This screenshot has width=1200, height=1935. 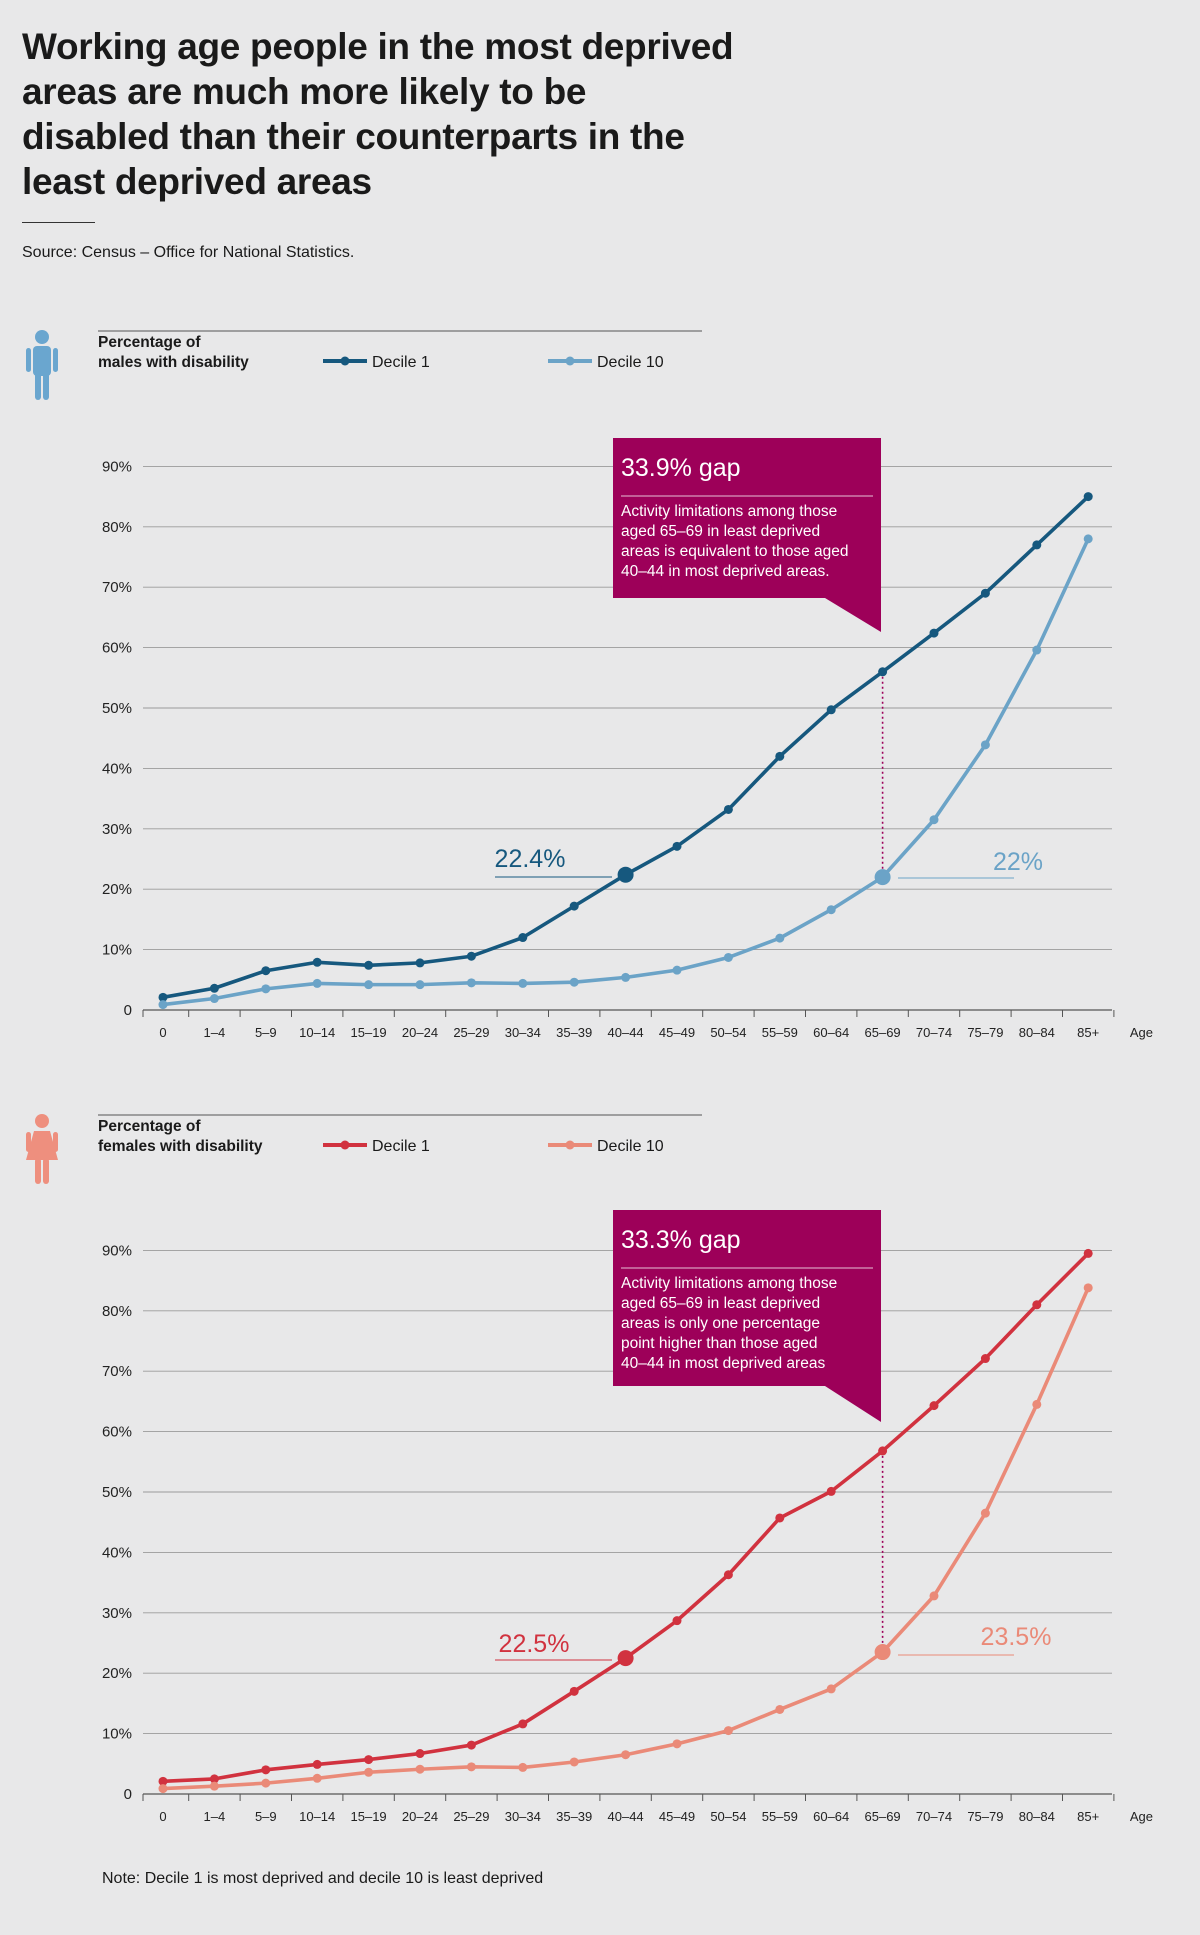 I want to click on gap-description-line: 40–44 in most deprived areas., so click(x=725, y=571).